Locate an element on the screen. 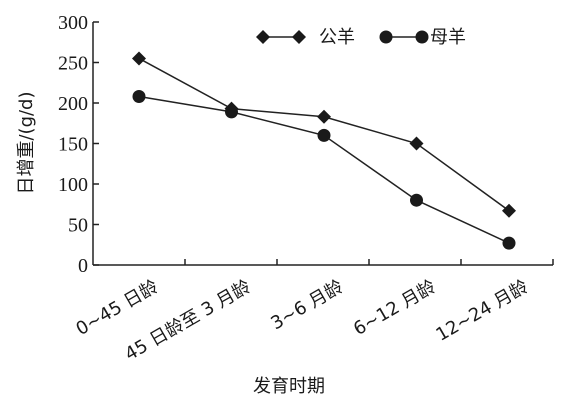 The width and height of the screenshot is (561, 401). y-axis-title: 日增重/(g/d) is located at coordinates (26, 142).